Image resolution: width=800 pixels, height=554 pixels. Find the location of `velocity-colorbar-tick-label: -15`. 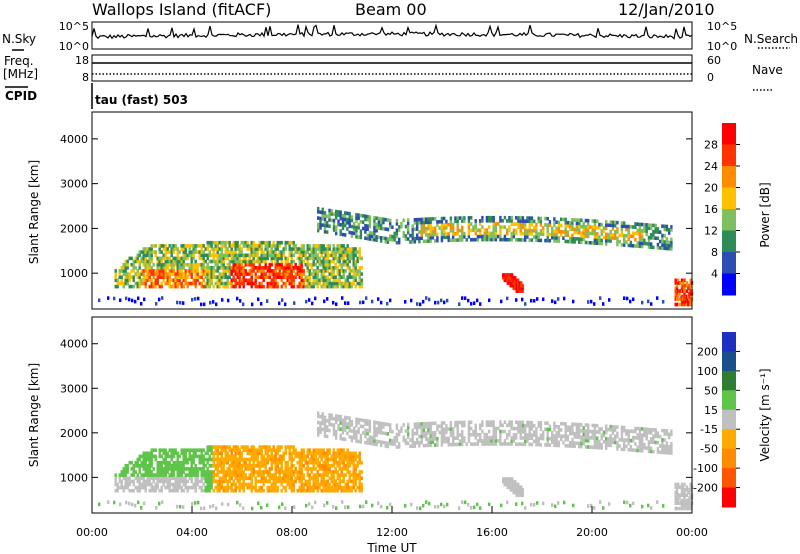

velocity-colorbar-tick-label: -15 is located at coordinates (709, 429).